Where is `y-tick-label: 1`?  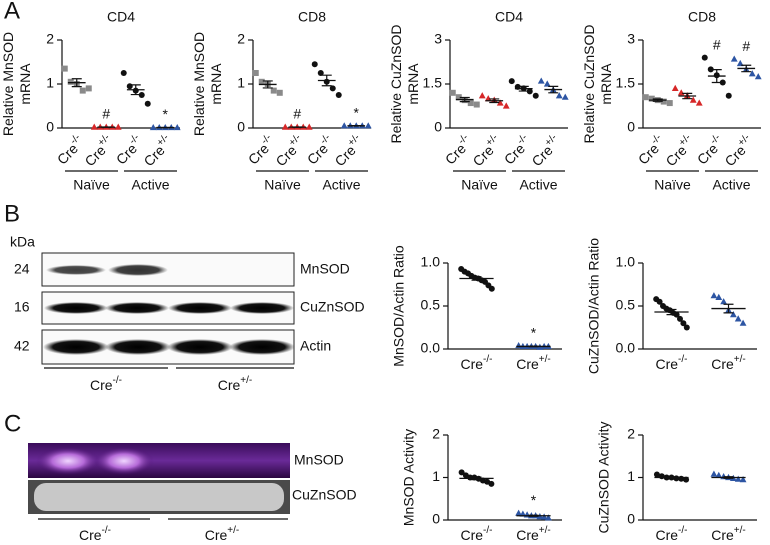
y-tick-label: 1 is located at coordinates (241, 83).